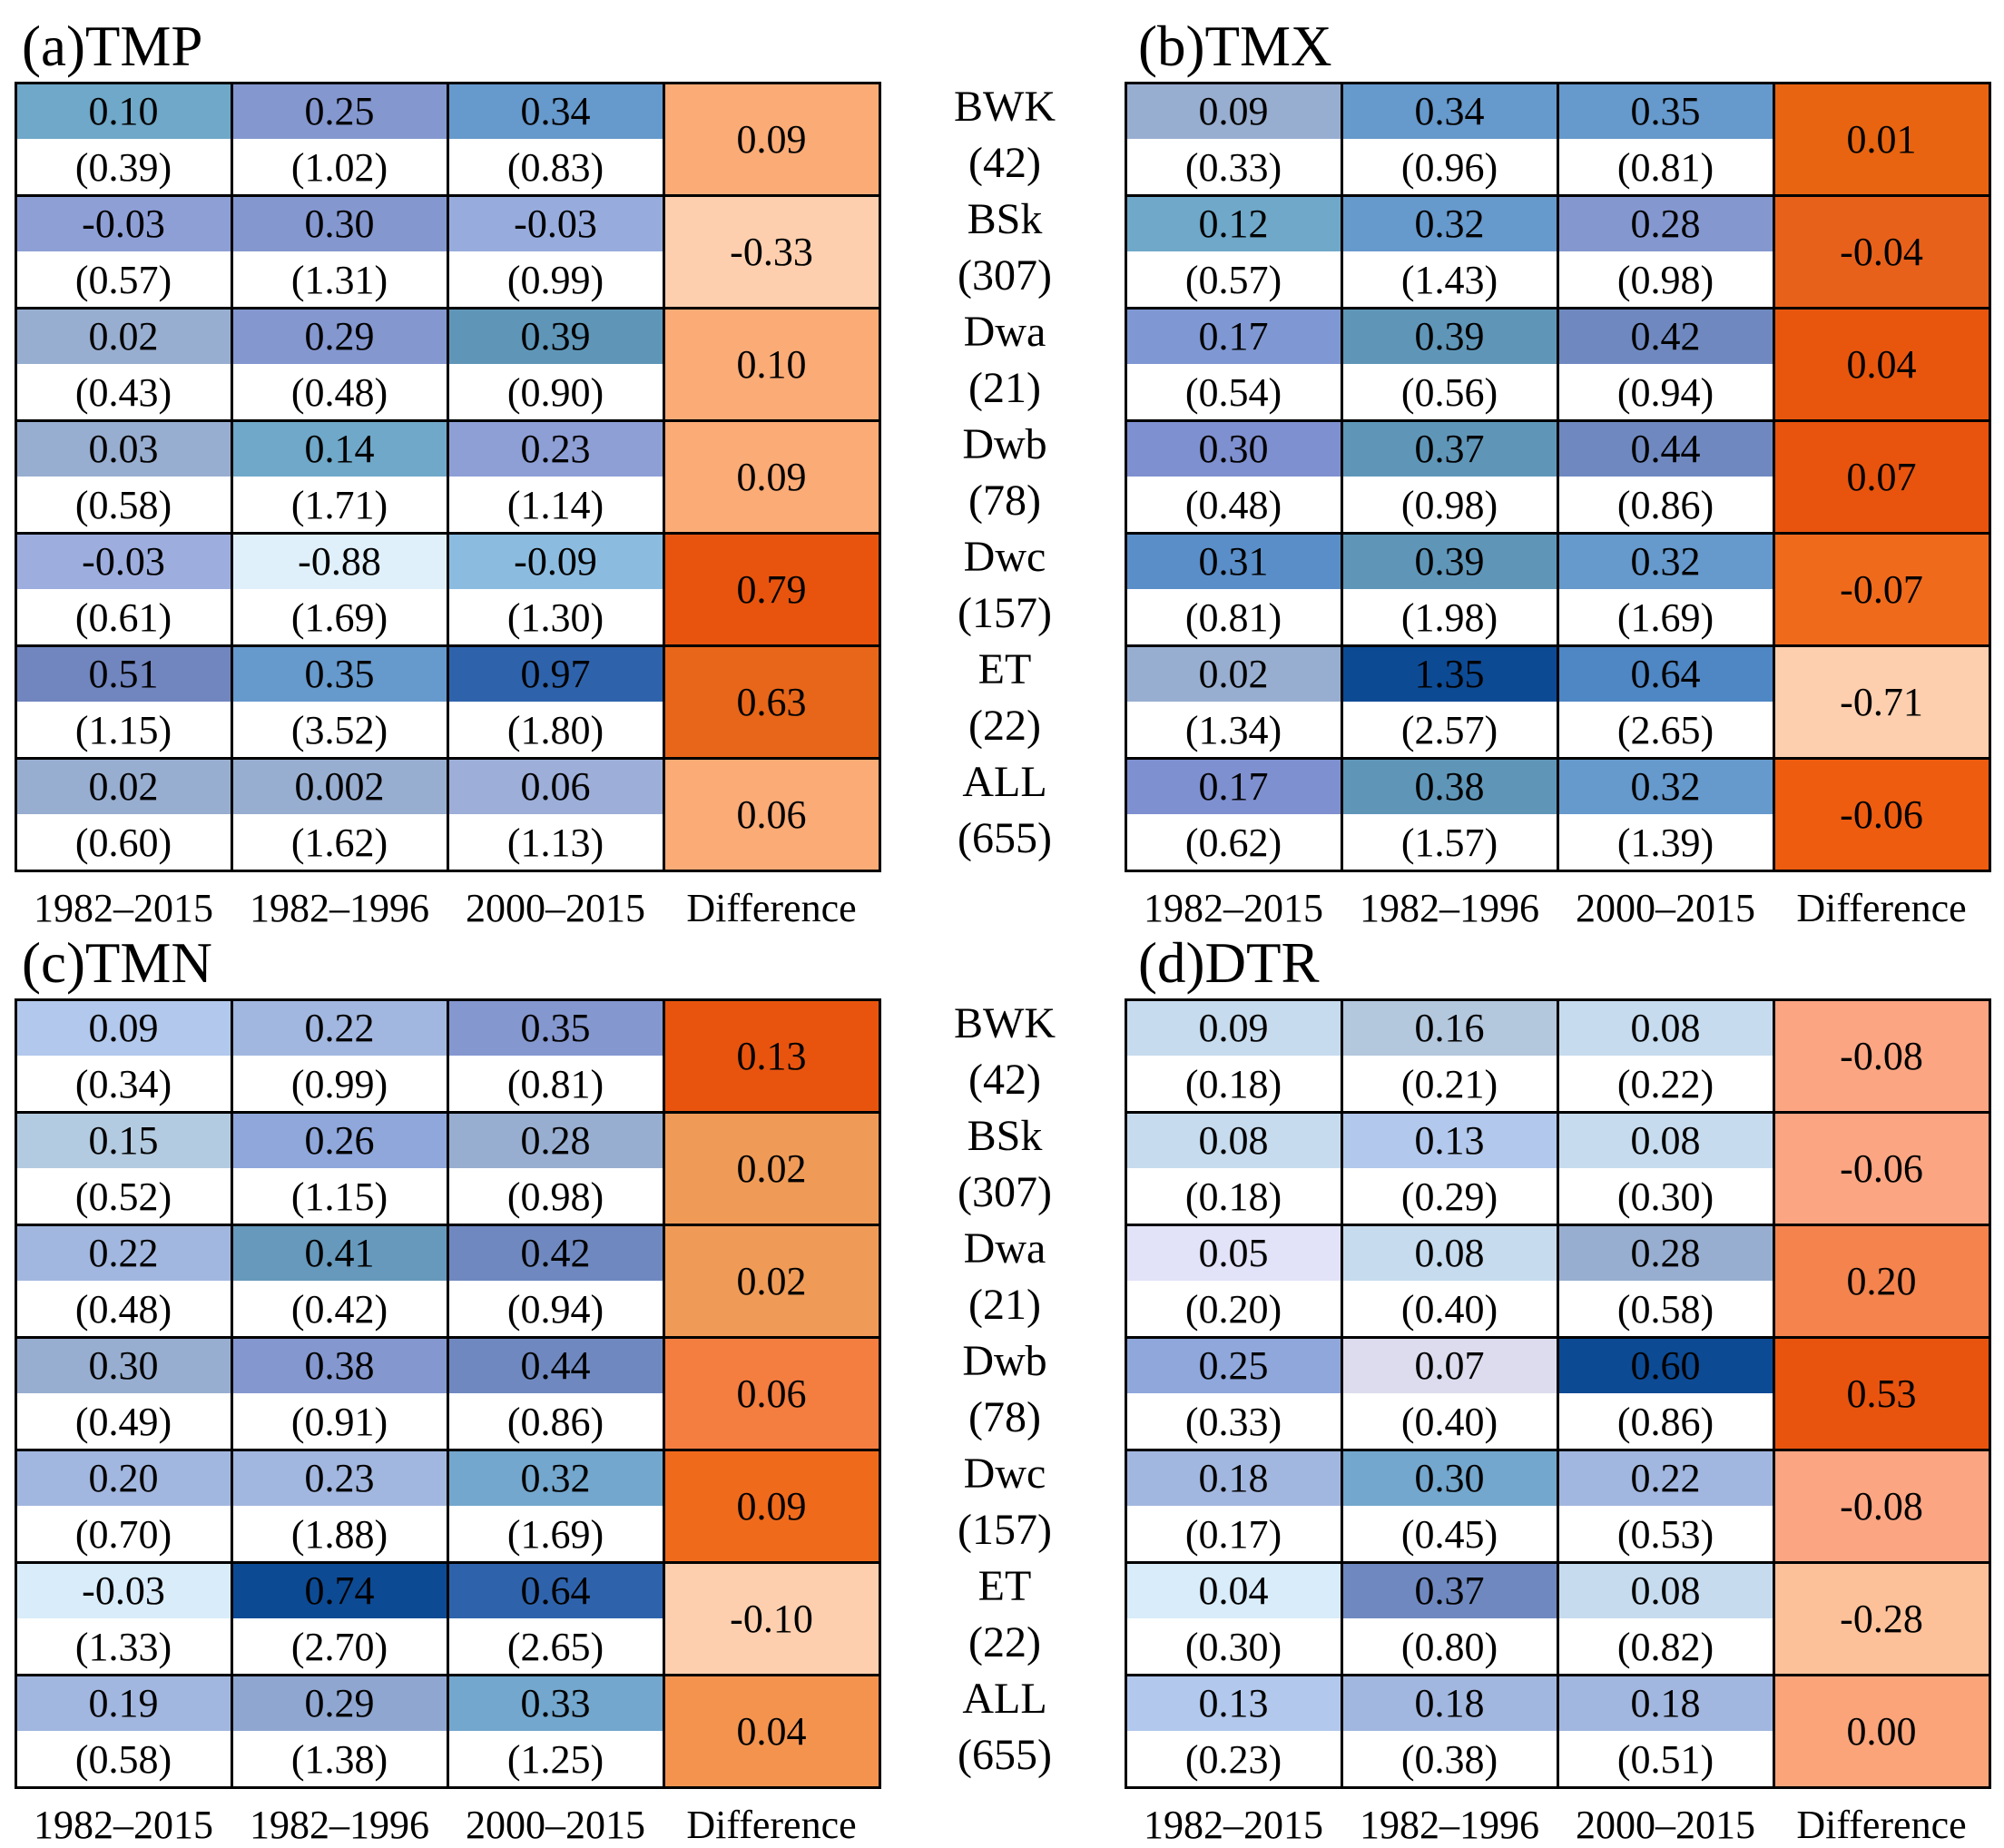 The height and width of the screenshot is (1848, 2004). What do you see at coordinates (1233, 673) in the screenshot?
I see `cell-value: 0.02` at bounding box center [1233, 673].